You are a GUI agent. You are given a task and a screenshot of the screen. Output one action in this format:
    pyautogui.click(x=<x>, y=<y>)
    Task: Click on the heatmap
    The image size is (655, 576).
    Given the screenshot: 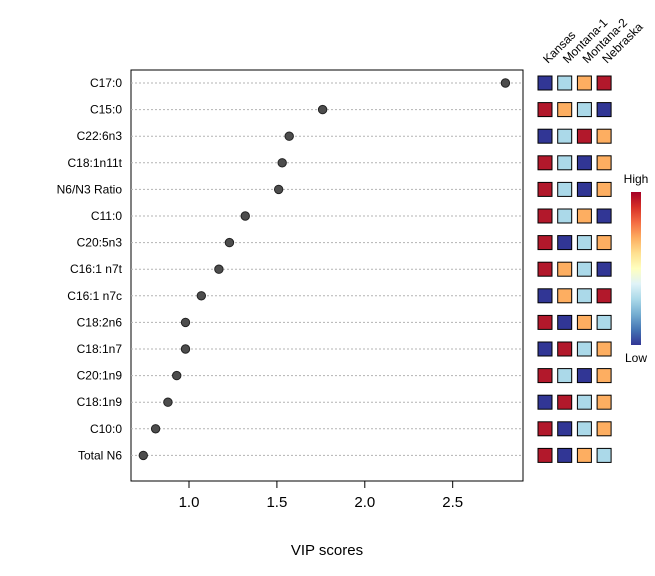 What is the action you would take?
    pyautogui.click(x=574, y=269)
    